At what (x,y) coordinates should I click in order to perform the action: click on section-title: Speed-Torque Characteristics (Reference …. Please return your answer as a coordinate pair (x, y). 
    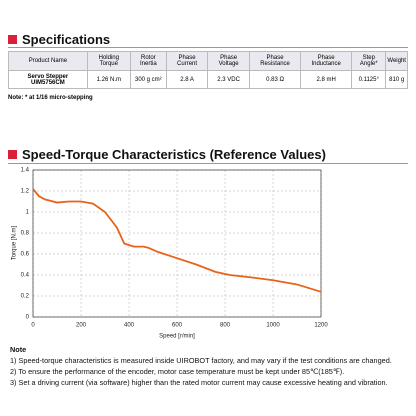
    Looking at the image, I should click on (167, 154).